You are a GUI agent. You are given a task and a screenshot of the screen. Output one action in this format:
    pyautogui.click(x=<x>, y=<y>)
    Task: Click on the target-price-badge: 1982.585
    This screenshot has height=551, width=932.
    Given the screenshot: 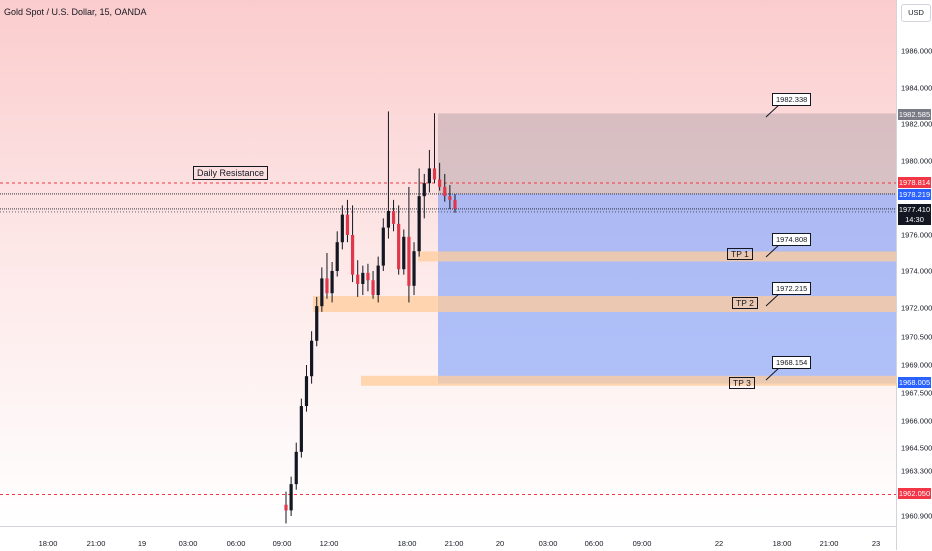 What is the action you would take?
    pyautogui.click(x=914, y=114)
    